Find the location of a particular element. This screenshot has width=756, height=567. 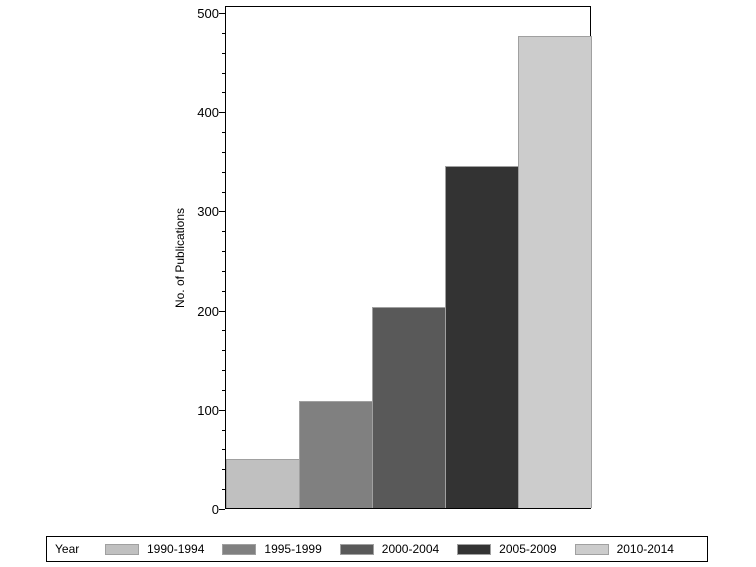

bar-1995-1999 is located at coordinates (336, 454).